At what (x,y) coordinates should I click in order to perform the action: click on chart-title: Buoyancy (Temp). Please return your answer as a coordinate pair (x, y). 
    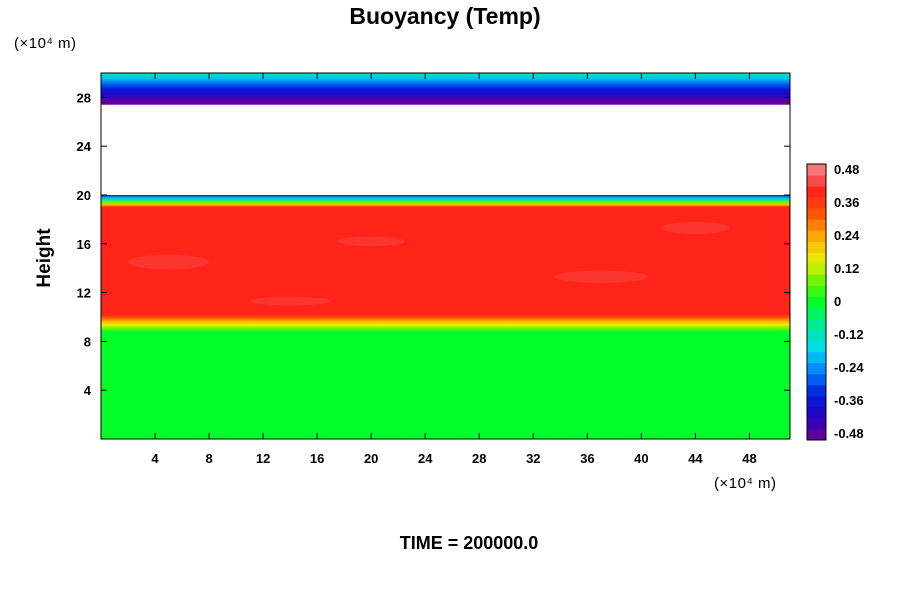
    Looking at the image, I should click on (444, 16).